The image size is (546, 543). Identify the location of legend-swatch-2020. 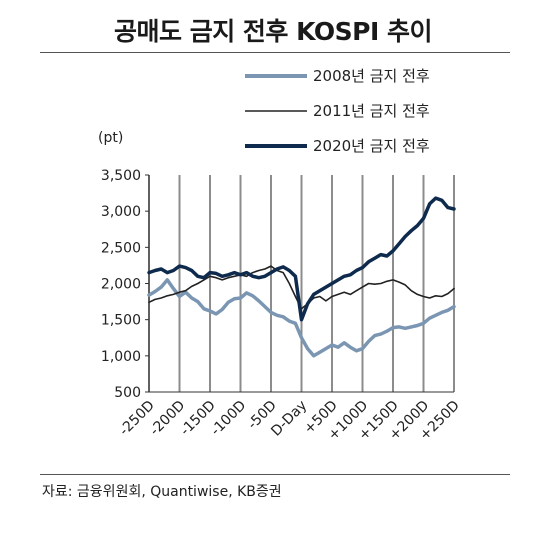
(276, 145).